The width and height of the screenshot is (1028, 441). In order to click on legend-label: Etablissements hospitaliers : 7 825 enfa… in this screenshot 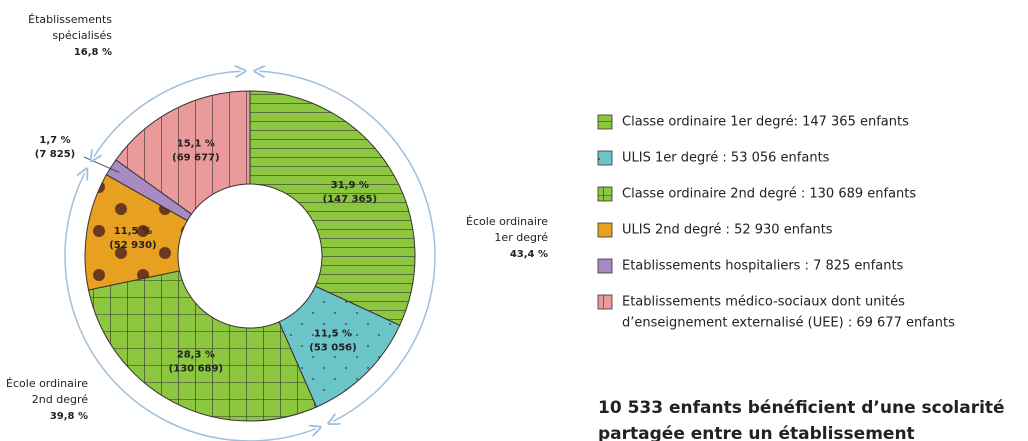, I will do `click(763, 266)`.